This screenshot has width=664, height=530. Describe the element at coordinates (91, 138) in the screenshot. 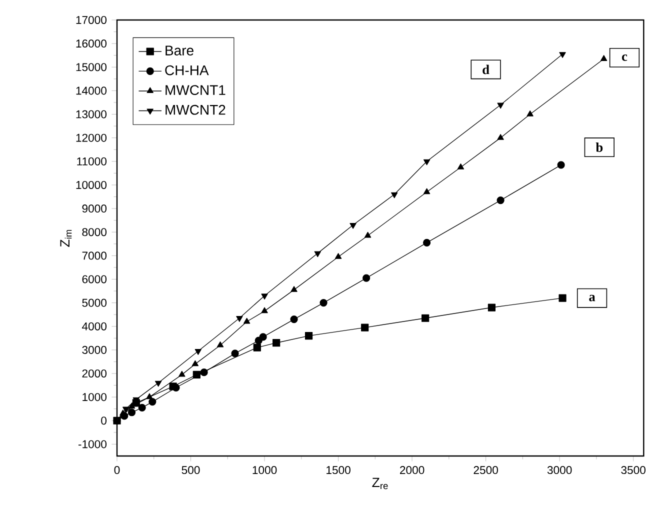

I see `y-tick-label: 12000` at that location.